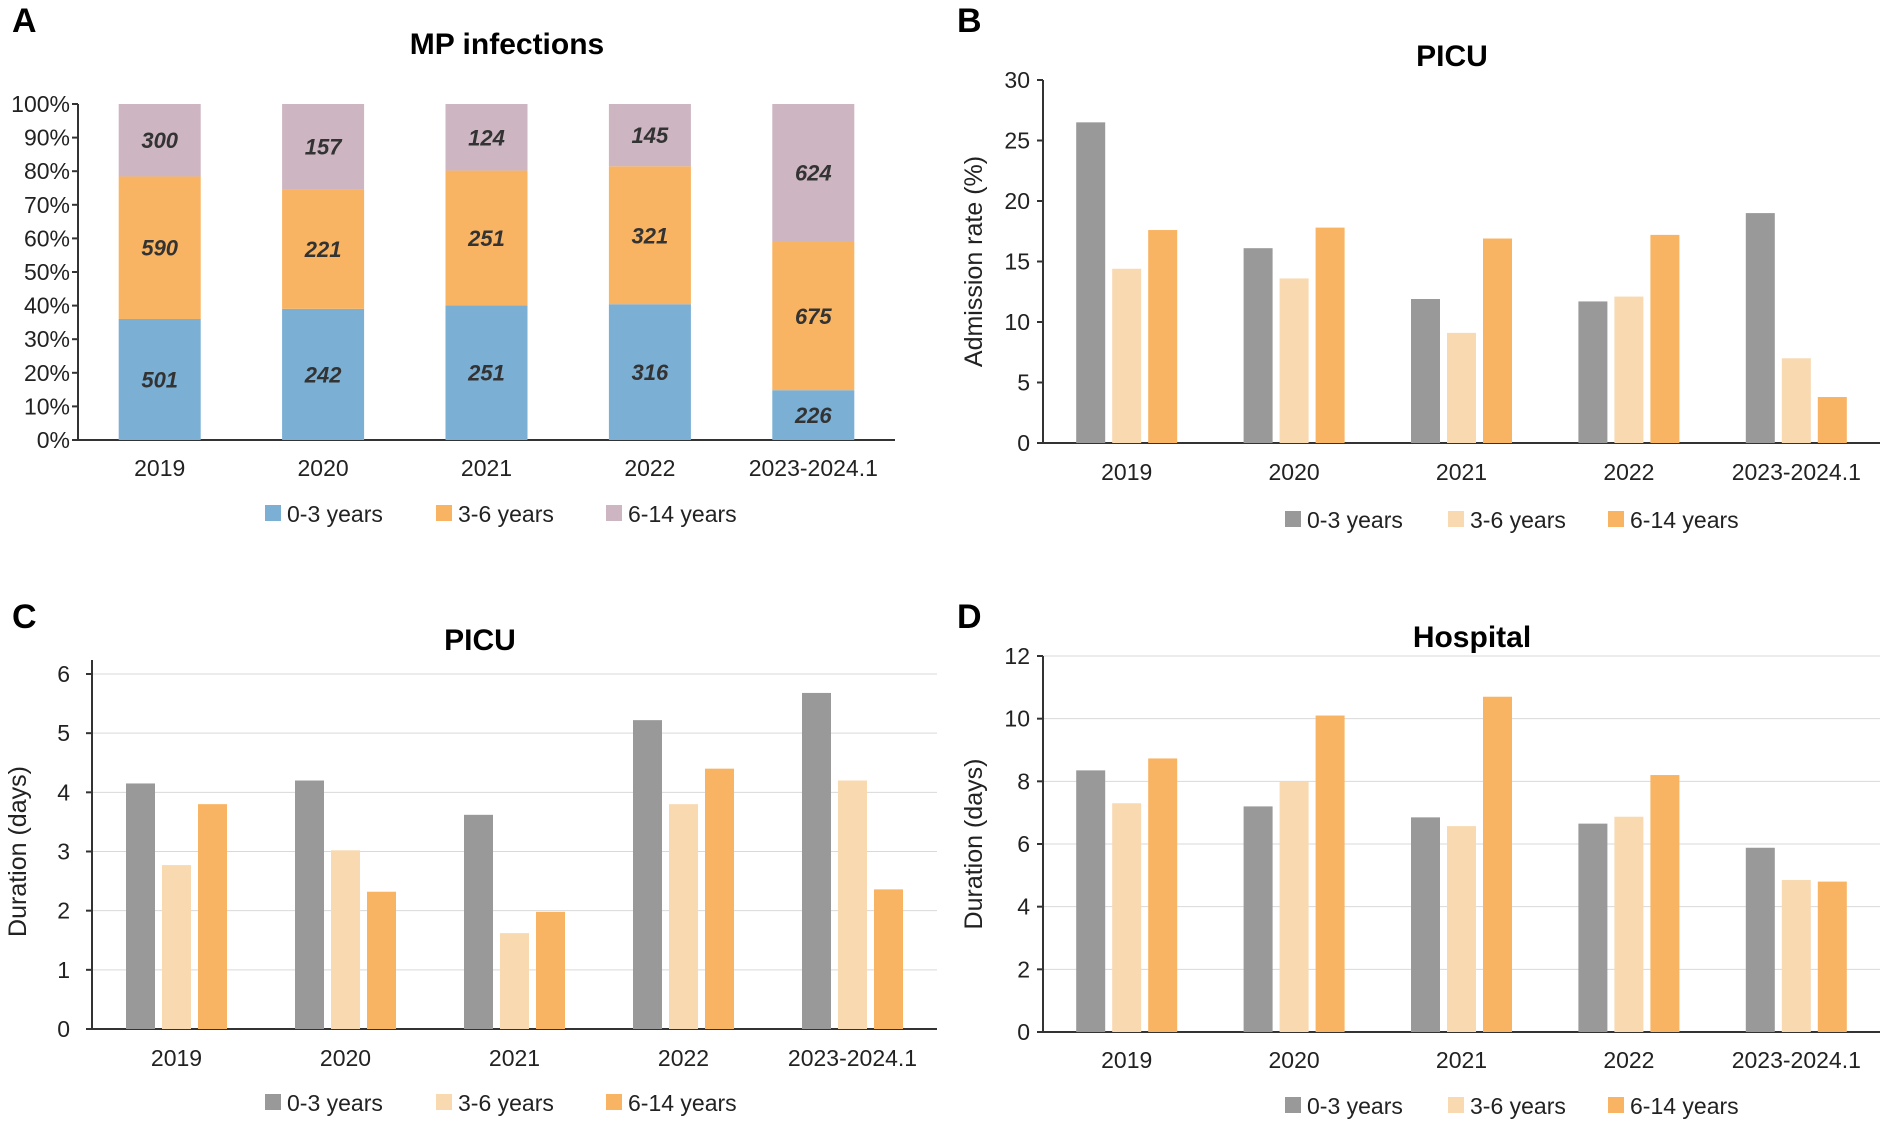  Describe the element at coordinates (1017, 262) in the screenshot. I see `y-tick-label: 15` at that location.